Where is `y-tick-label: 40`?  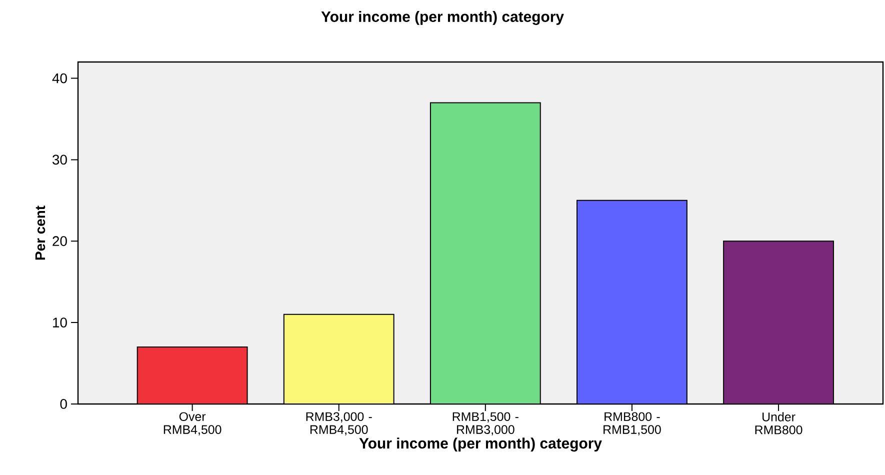 y-tick-label: 40 is located at coordinates (59, 78).